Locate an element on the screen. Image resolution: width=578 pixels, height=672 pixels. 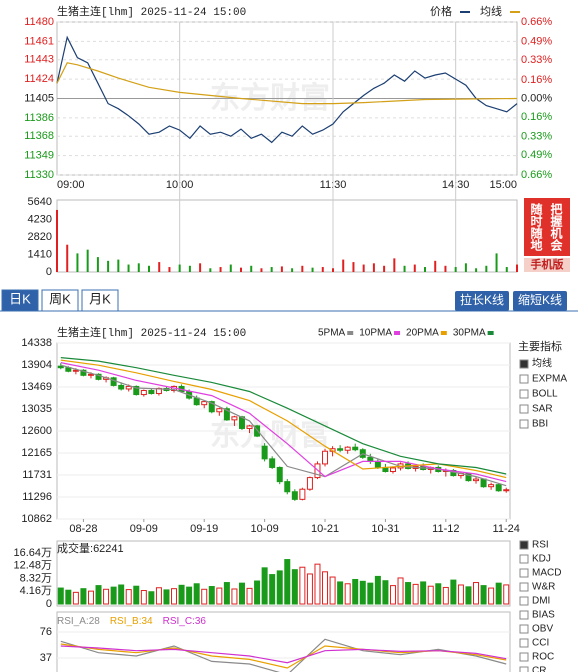
indicator-label: RSI is located at coordinates (540, 545).